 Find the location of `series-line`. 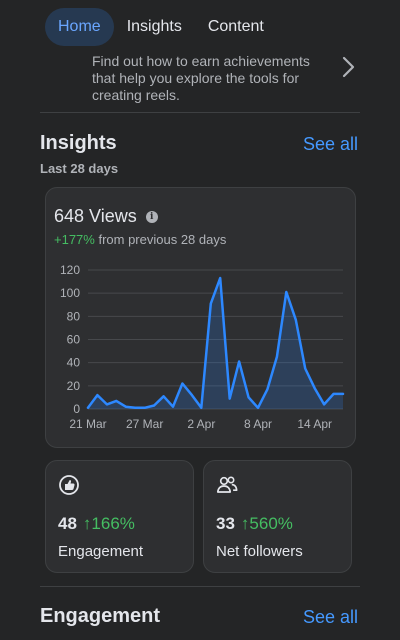

series-line is located at coordinates (215, 343).